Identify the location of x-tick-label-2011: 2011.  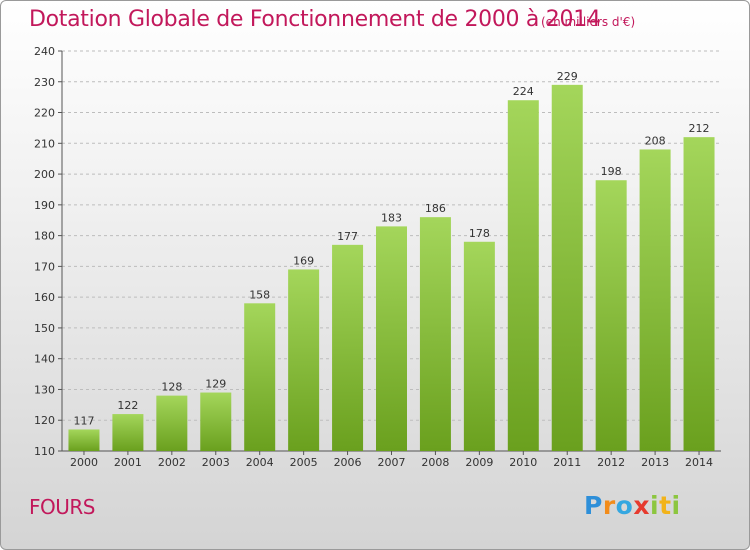
(567, 462).